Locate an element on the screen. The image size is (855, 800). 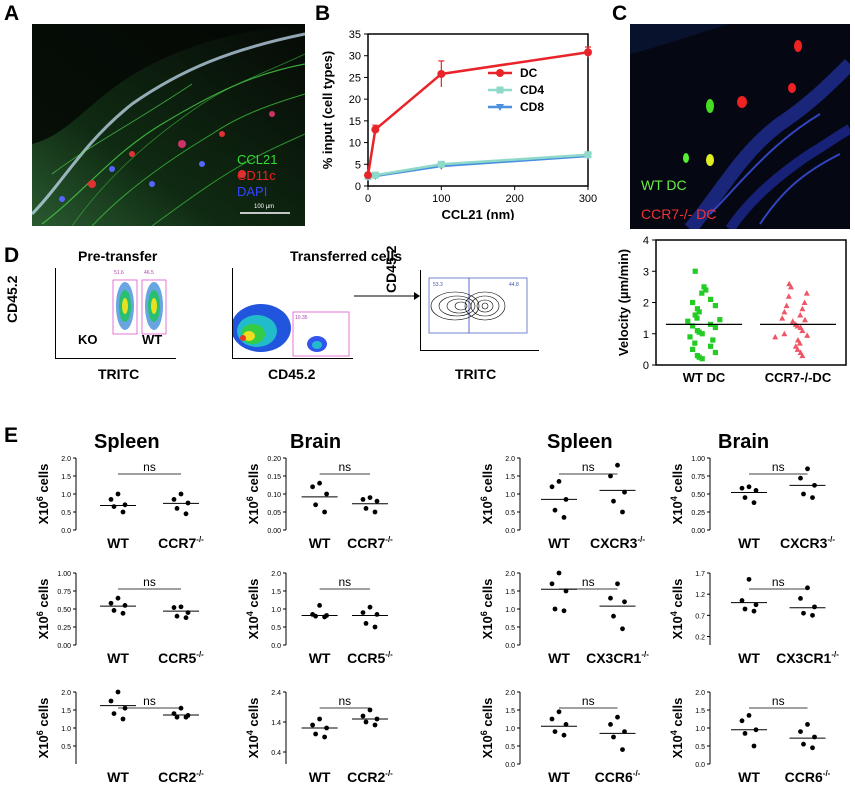
legend-a: CCL21 CD11c DAPI is located at coordinates (257, 176).